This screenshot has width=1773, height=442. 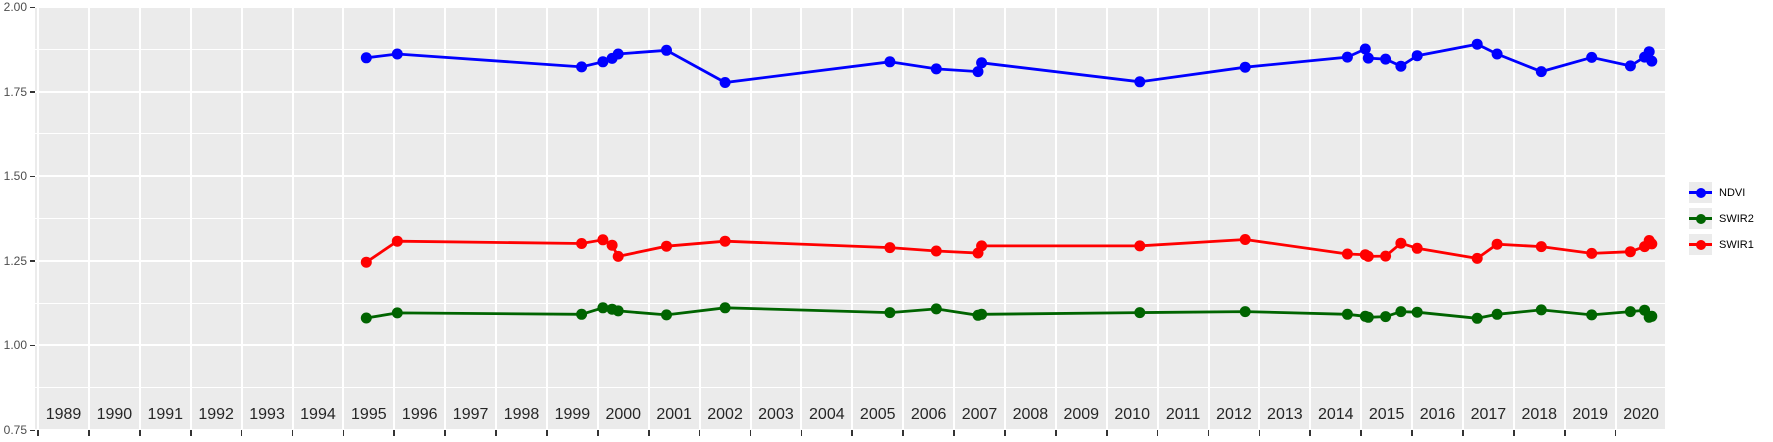 What do you see at coordinates (1732, 192) in the screenshot?
I see `legend-label: NDVI` at bounding box center [1732, 192].